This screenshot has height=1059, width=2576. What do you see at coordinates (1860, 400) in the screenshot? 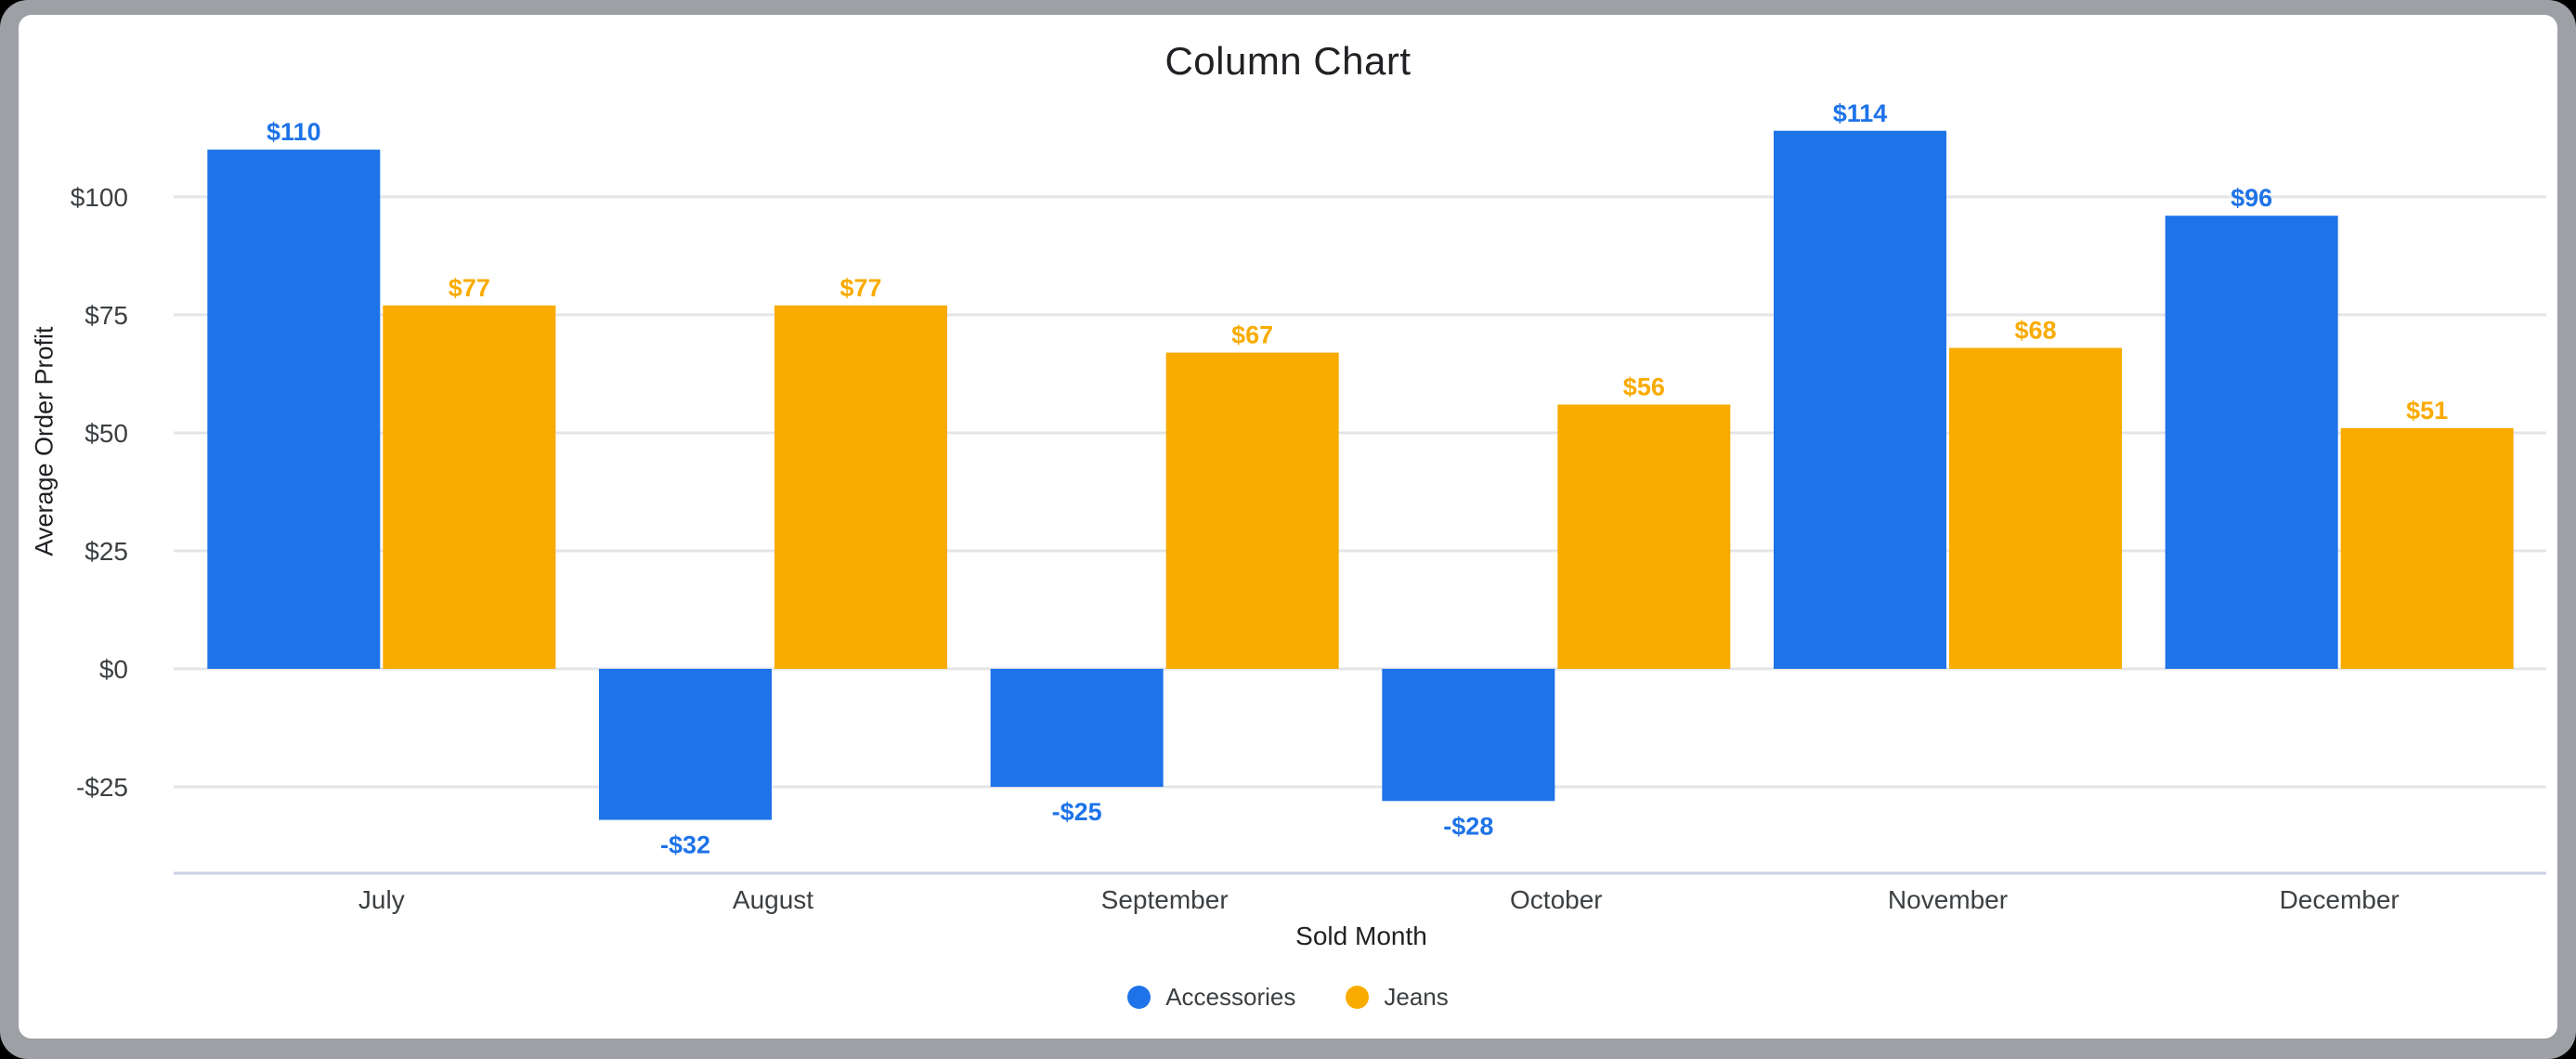
I see `bar-accessories-november` at bounding box center [1860, 400].